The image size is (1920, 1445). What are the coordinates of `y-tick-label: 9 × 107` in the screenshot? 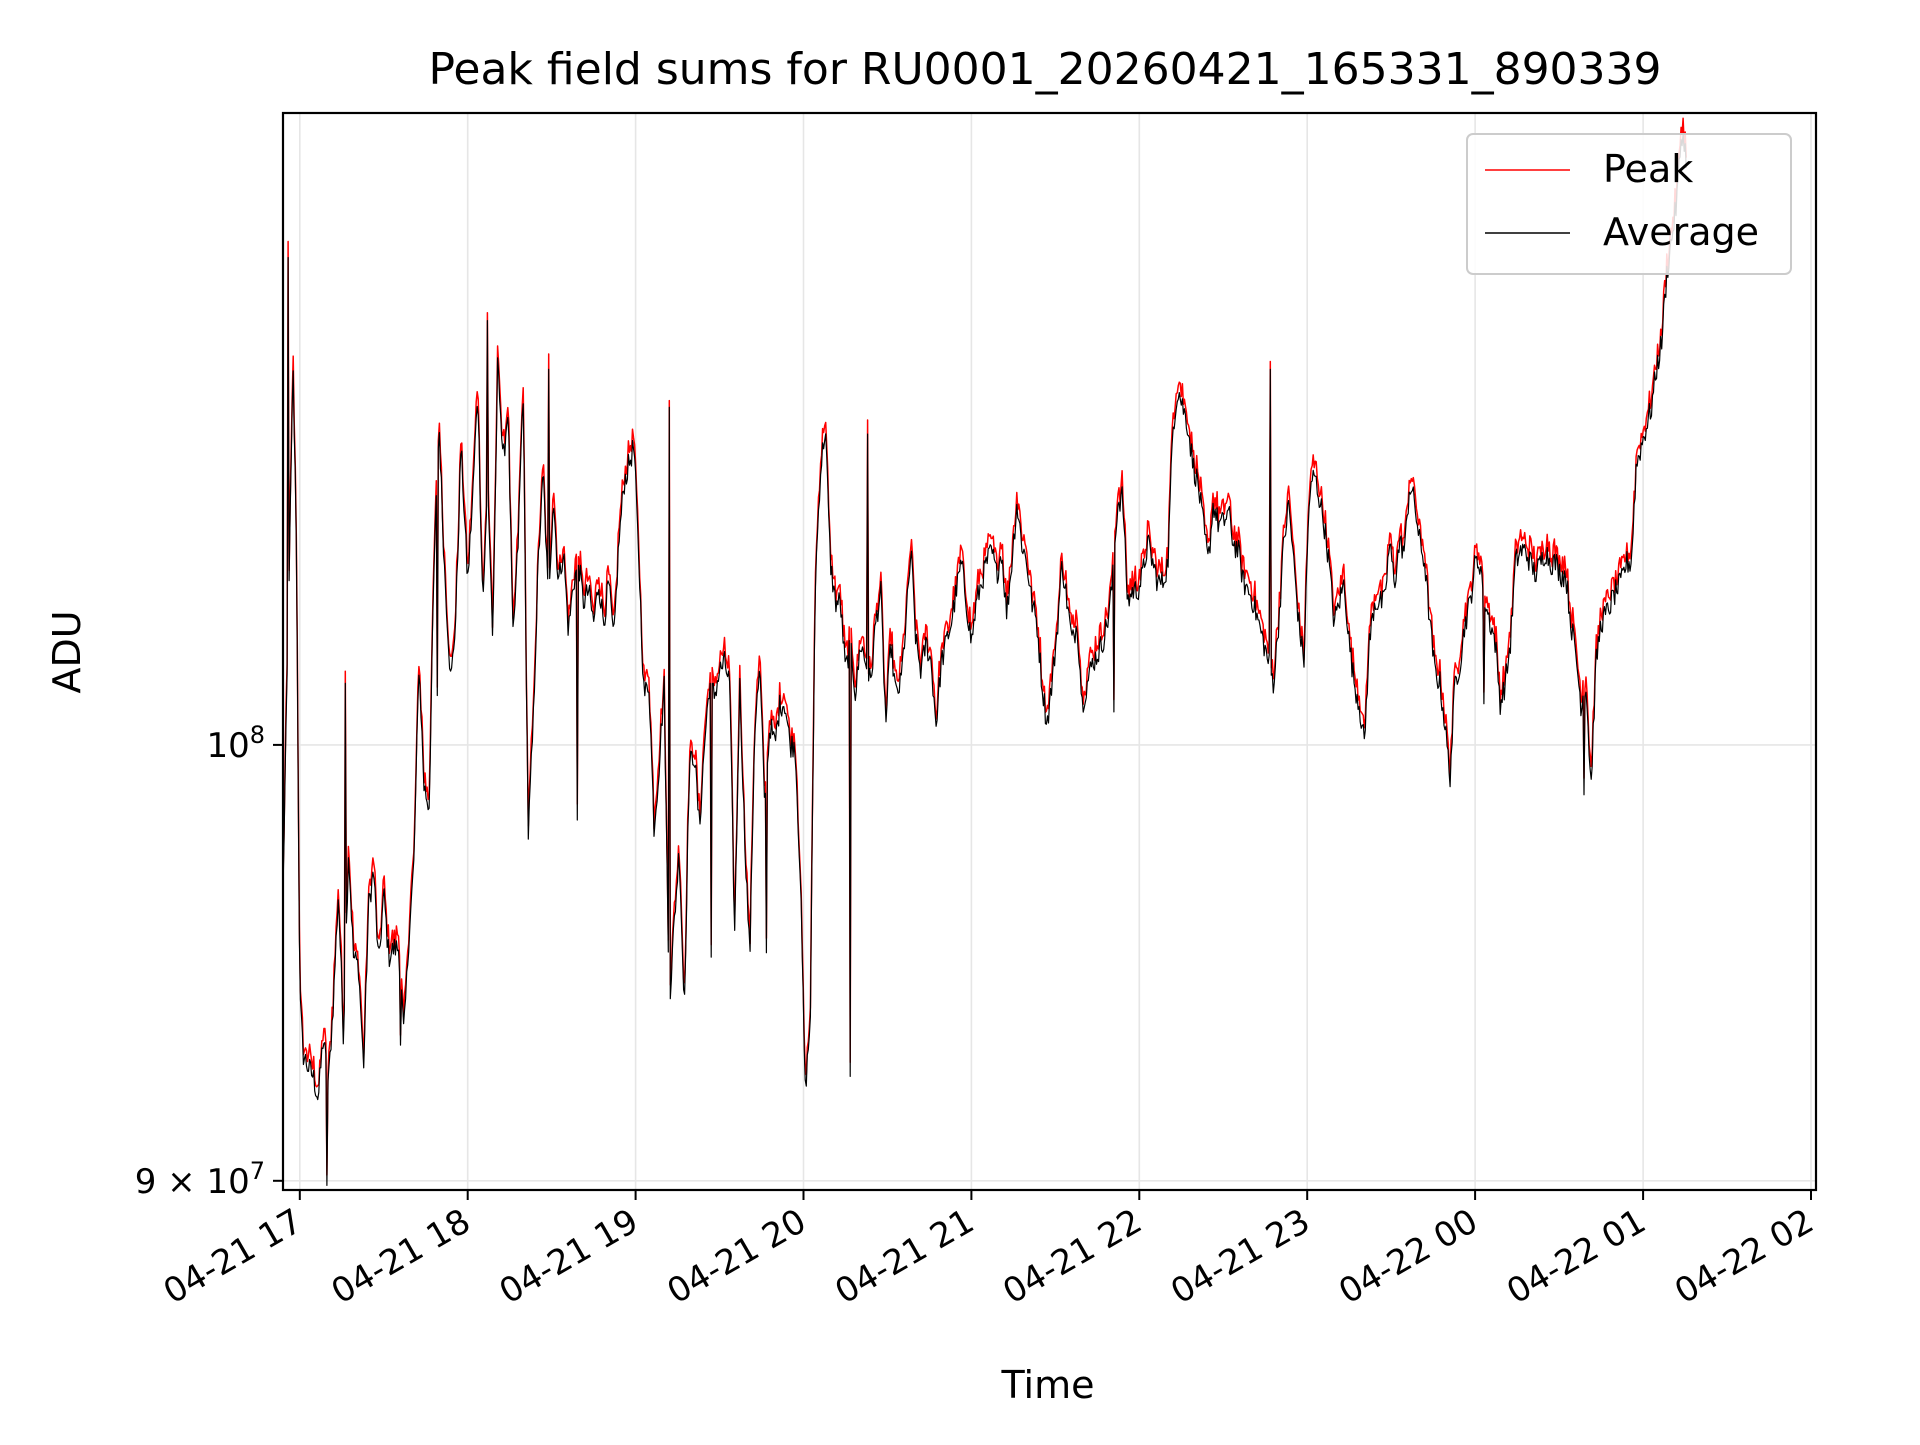 It's located at (200, 1179).